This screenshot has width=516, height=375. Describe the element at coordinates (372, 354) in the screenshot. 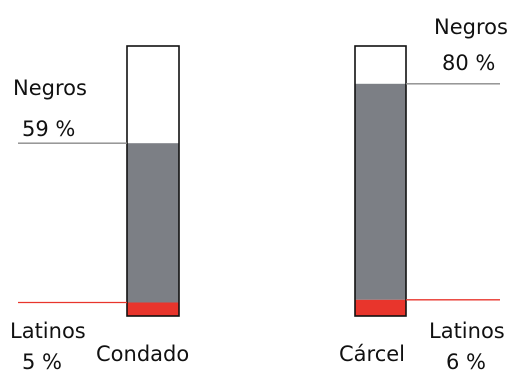

I see `category-carcel: Cárcel` at that location.